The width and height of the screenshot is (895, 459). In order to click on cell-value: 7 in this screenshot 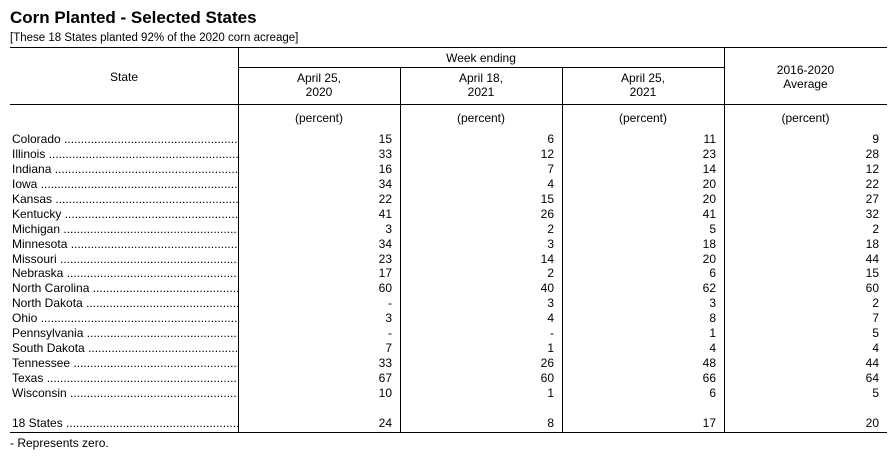, I will do `click(875, 318)`.